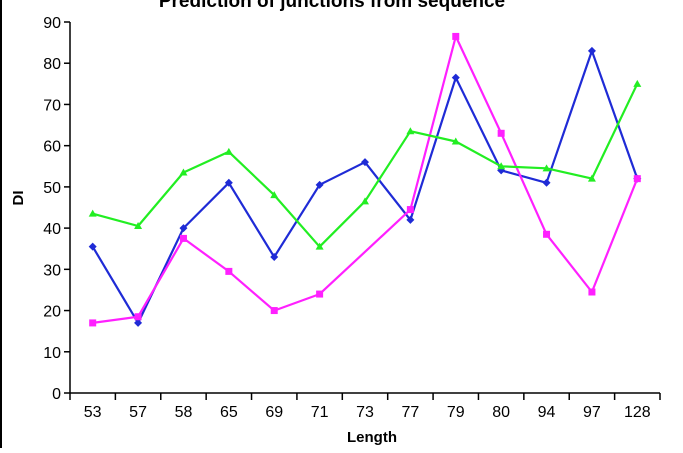  I want to click on x-tick-label: 73, so click(365, 412).